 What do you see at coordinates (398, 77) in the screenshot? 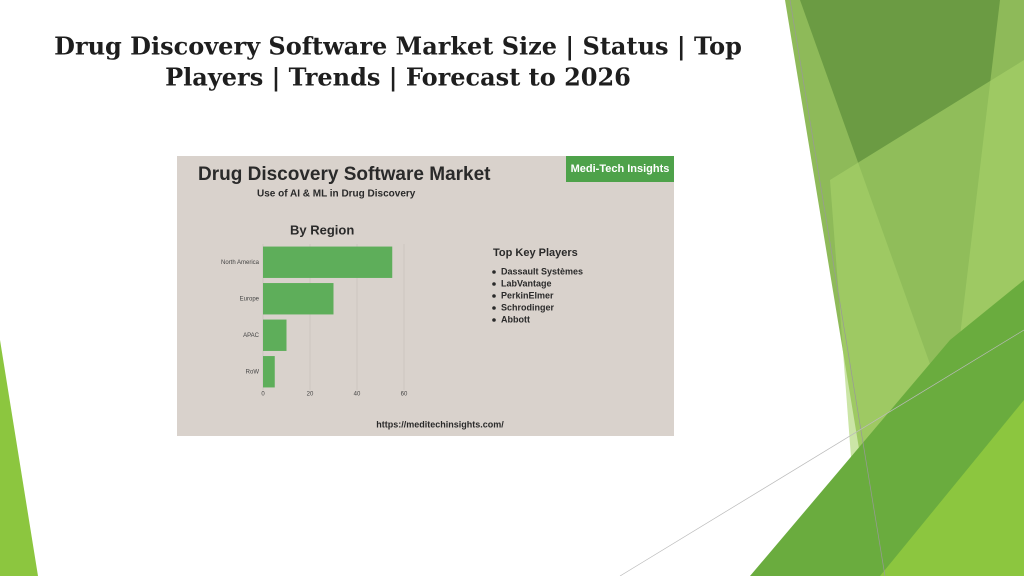
I see `slide-title: Players | Trends | Forecast to 2026` at bounding box center [398, 77].